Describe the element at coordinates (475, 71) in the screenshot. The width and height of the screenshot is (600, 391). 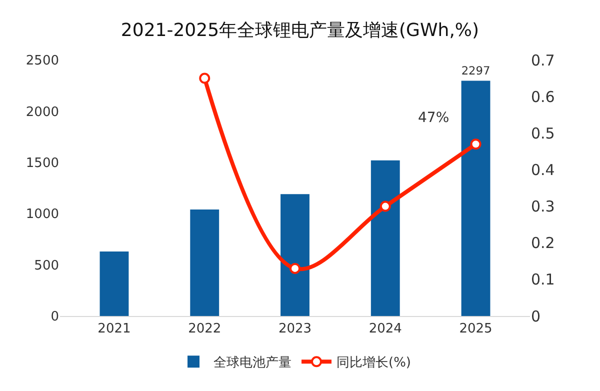
I see `data-label: 2297` at that location.